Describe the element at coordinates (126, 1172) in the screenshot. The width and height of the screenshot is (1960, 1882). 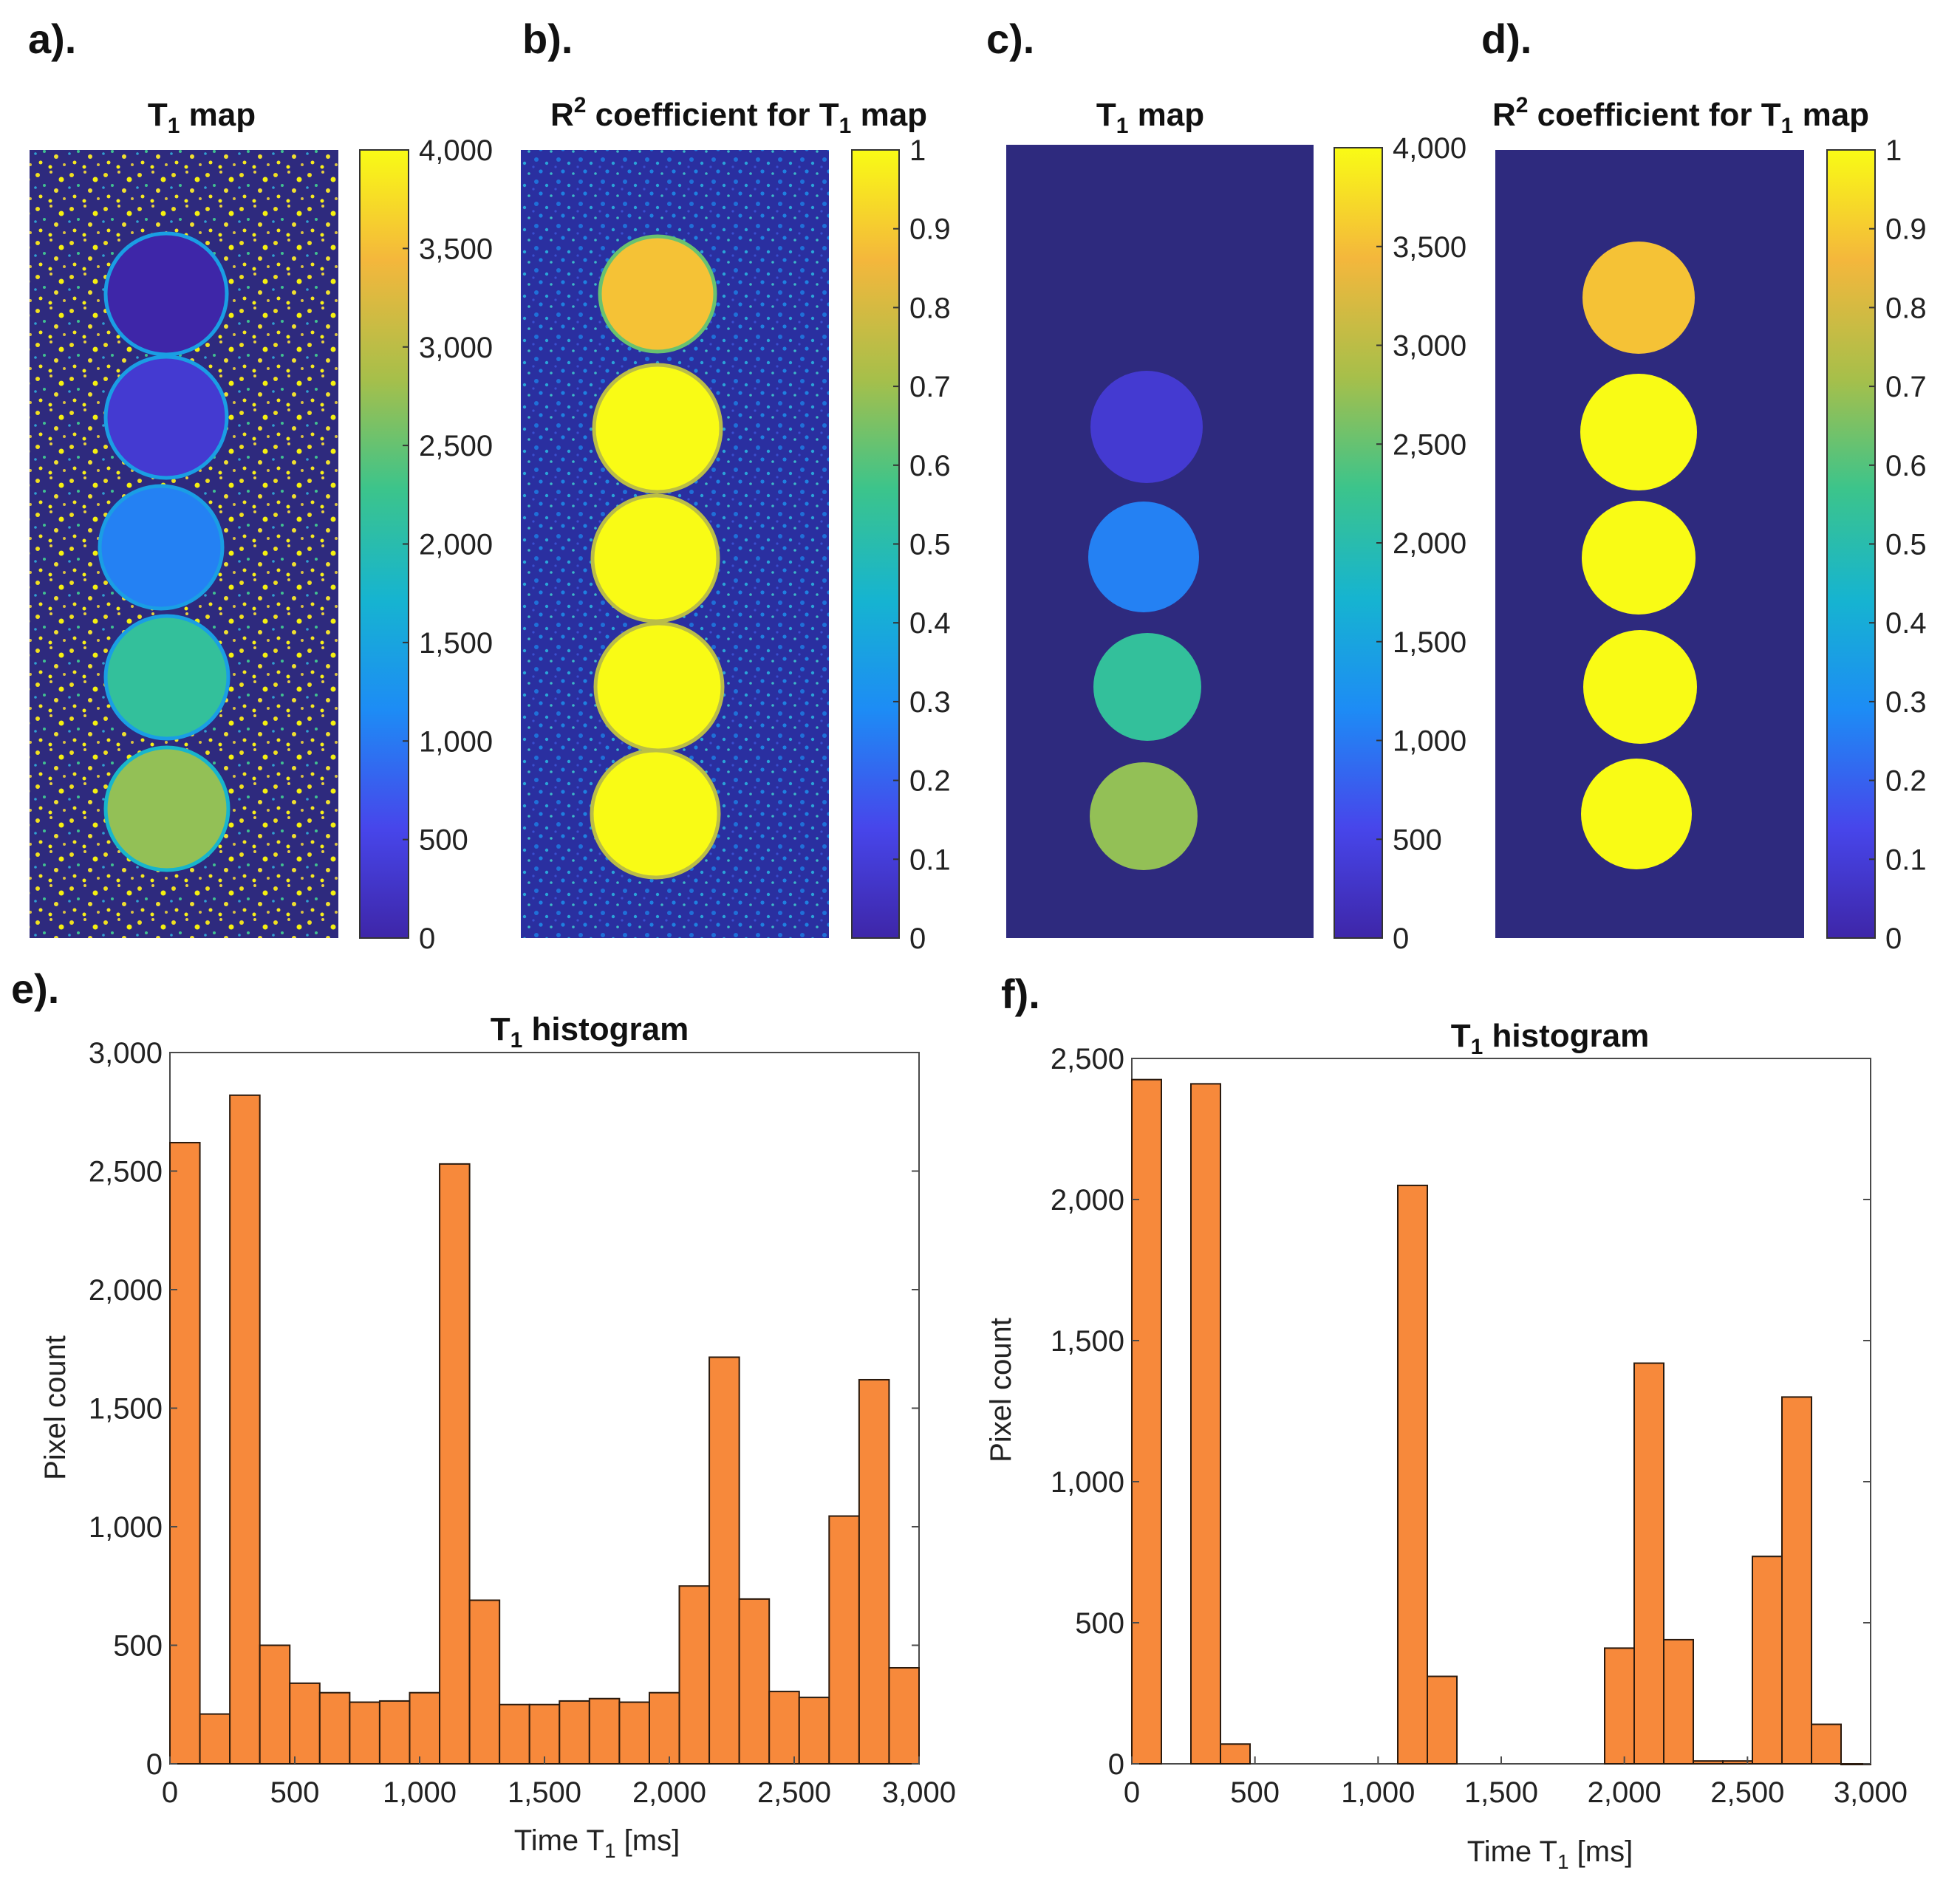
I see `y-tick-label: 2,500` at that location.